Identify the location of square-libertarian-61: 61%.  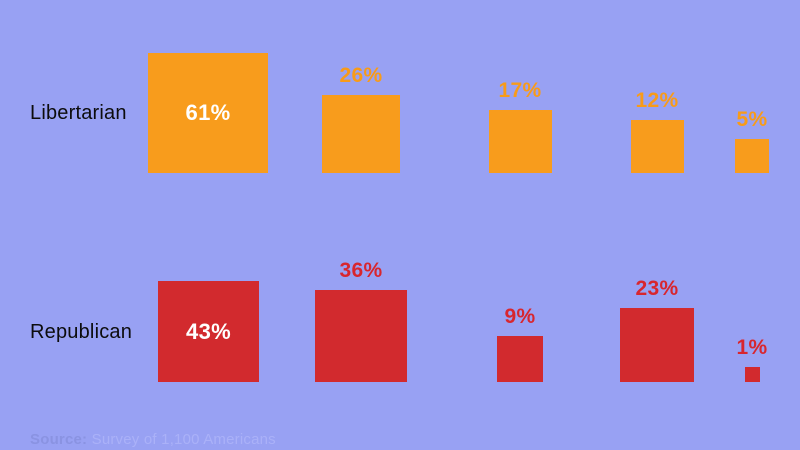
(208, 113).